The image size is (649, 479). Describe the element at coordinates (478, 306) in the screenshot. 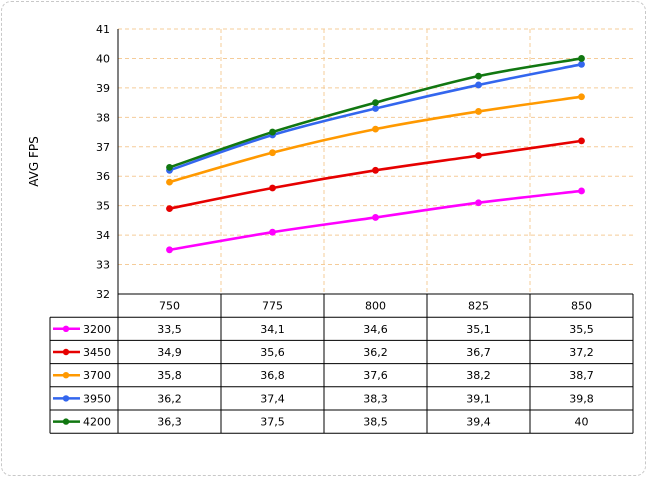

I see `x-category-label: 825` at that location.